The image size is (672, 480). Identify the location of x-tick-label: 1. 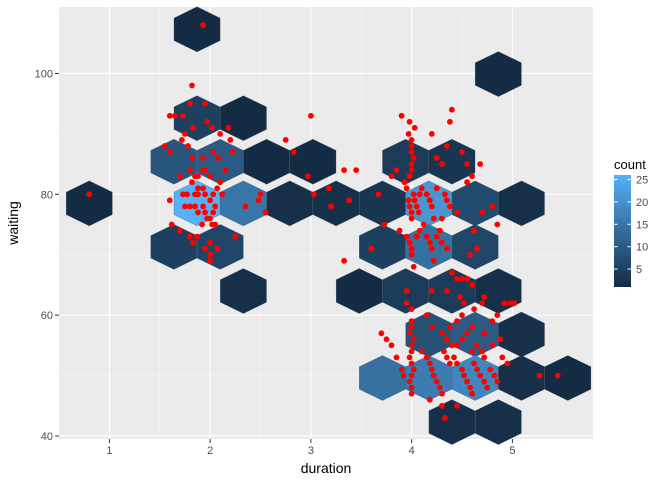
(109, 451).